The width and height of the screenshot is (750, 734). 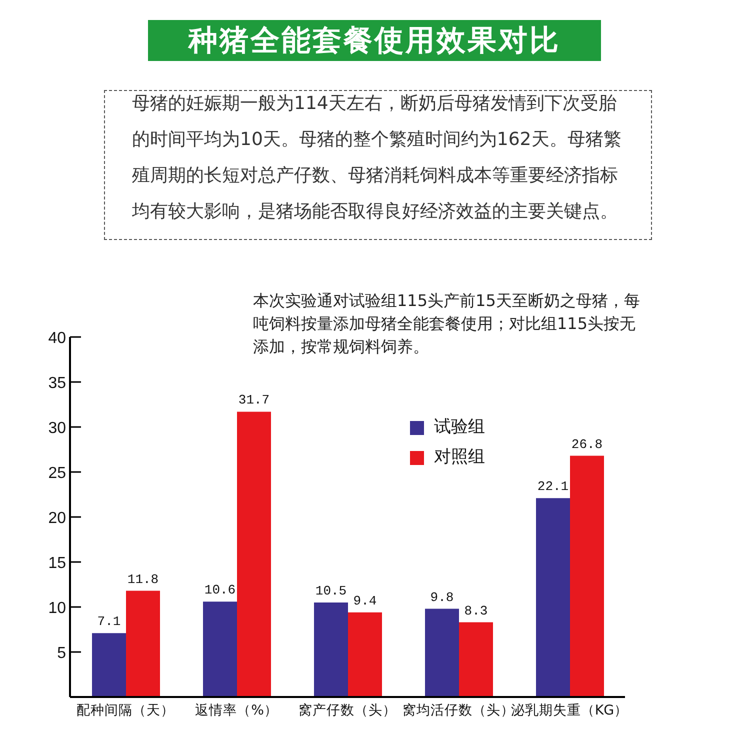 What do you see at coordinates (57, 428) in the screenshot?
I see `y-tick-label: 30` at bounding box center [57, 428].